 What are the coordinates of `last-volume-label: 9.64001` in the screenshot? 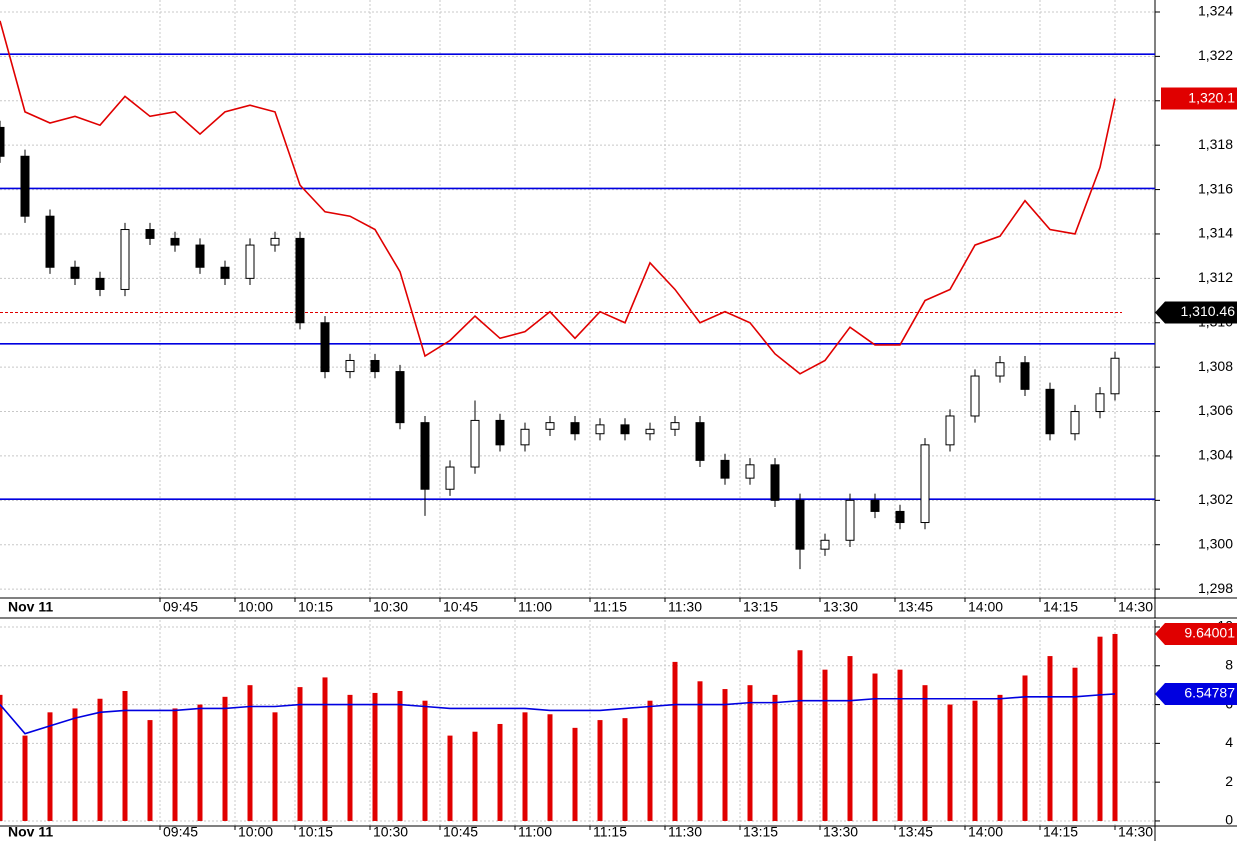 It's located at (1209, 633).